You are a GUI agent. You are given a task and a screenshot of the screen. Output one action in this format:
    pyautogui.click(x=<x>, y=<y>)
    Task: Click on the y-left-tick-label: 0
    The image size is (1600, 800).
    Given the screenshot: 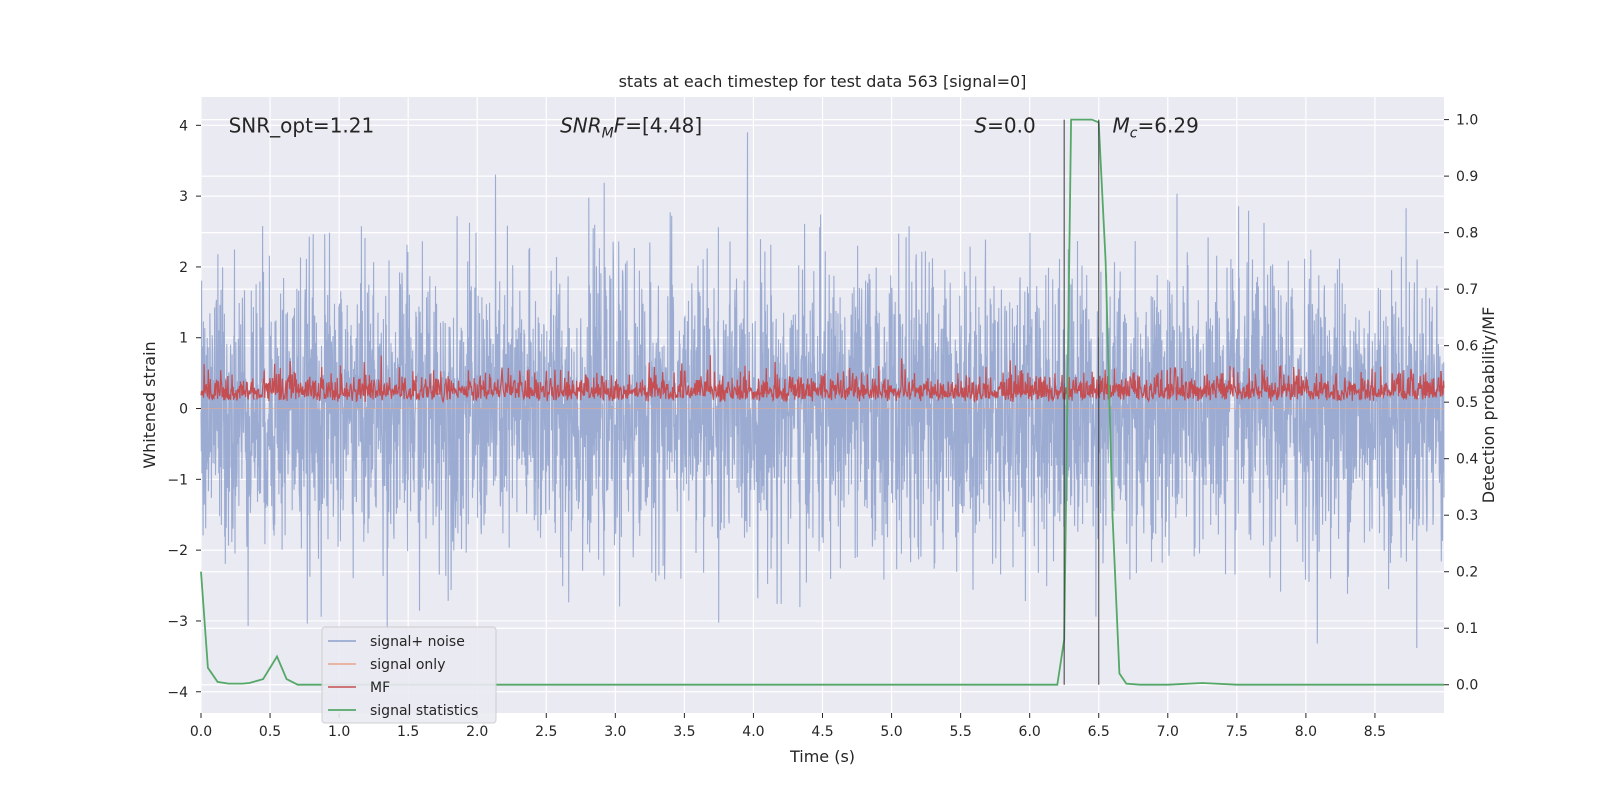 What is the action you would take?
    pyautogui.click(x=183, y=410)
    